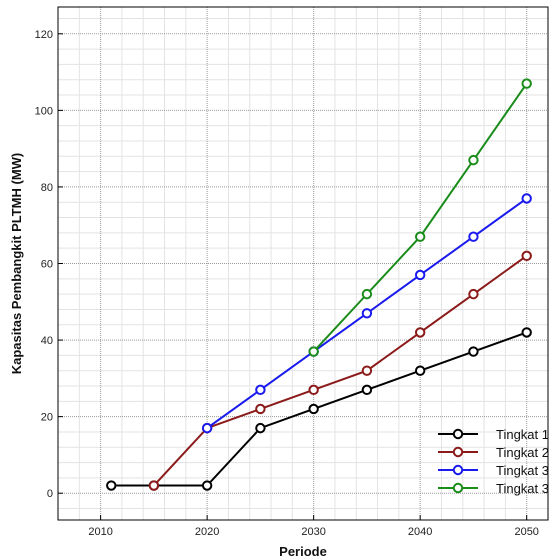 This screenshot has width=555, height=560. Describe the element at coordinates (522, 452) in the screenshot. I see `legend-label: Tingkat 2` at that location.